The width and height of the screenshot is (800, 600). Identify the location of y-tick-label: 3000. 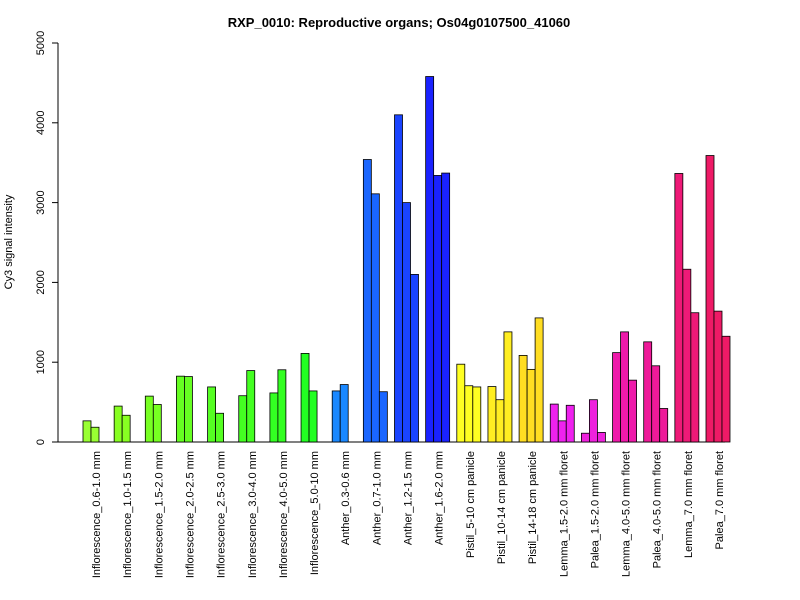
(41, 202).